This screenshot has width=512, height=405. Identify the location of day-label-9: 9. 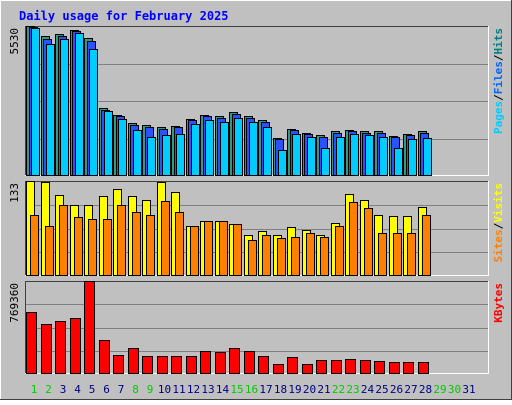
(150, 389).